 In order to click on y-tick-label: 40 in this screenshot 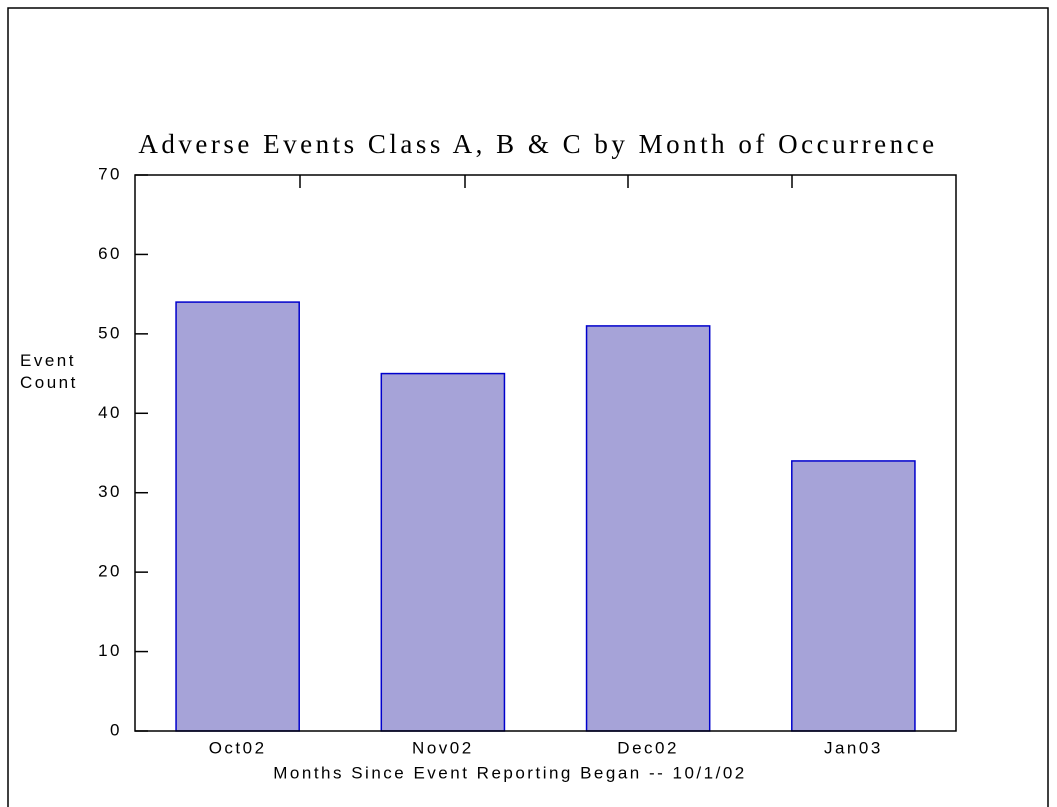, I will do `click(110, 412)`.